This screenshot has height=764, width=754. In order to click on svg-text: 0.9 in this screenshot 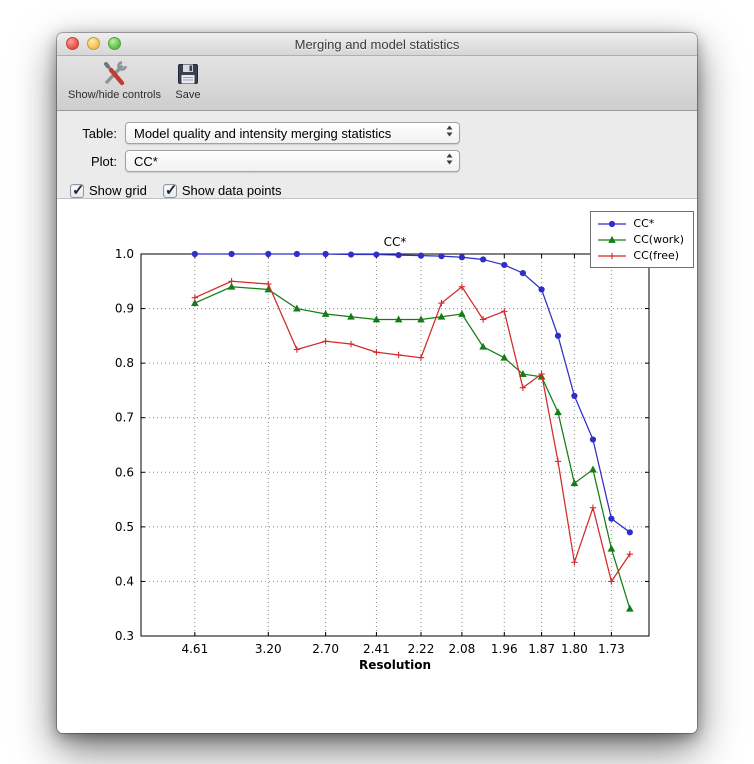, I will do `click(124, 309)`.